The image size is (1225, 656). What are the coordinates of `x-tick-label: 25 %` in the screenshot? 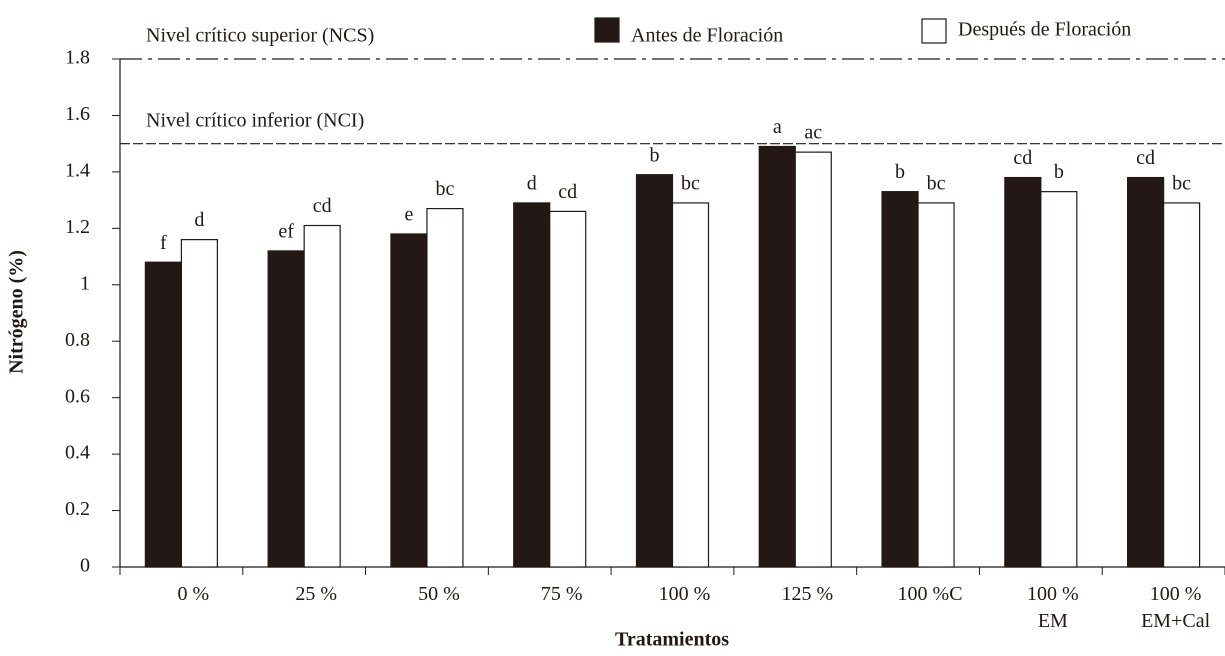 It's located at (316, 594).